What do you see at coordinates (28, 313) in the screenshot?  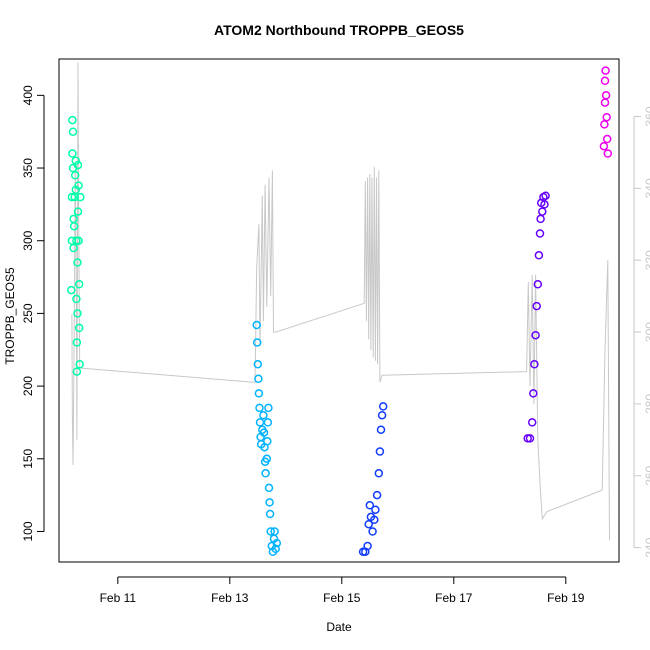 I see `y-tick-label: 250` at bounding box center [28, 313].